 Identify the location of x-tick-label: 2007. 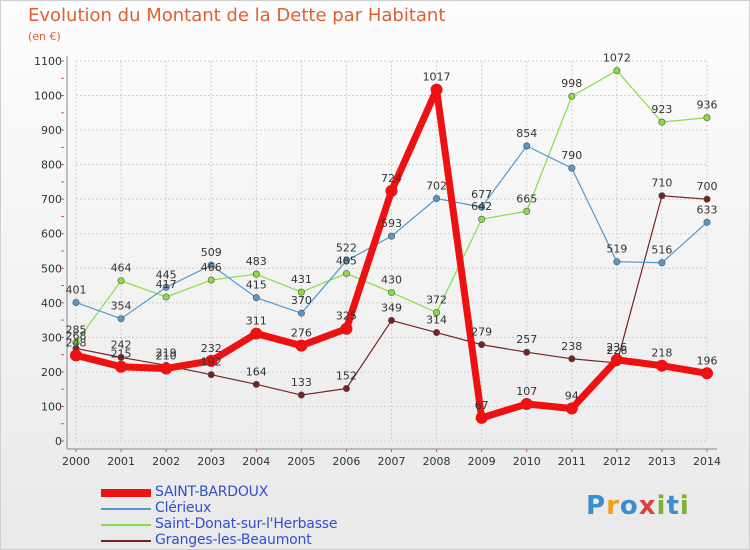
(392, 461).